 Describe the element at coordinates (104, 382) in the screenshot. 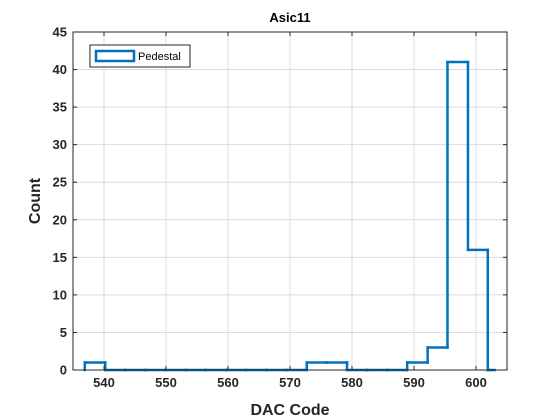

I see `x-tick-label: 540` at that location.